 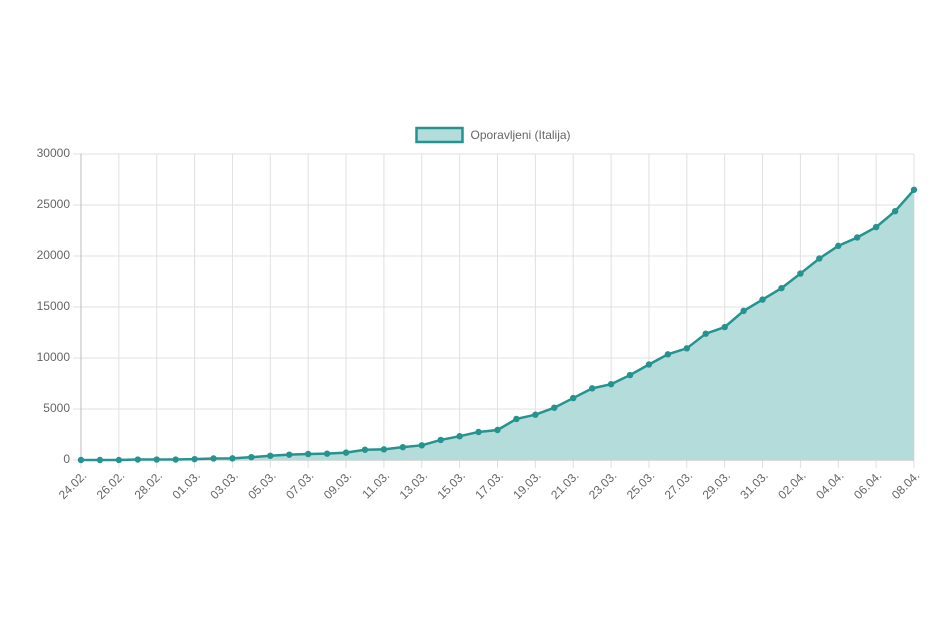 What do you see at coordinates (375, 484) in the screenshot?
I see `x-tick-label: 11.03.` at bounding box center [375, 484].